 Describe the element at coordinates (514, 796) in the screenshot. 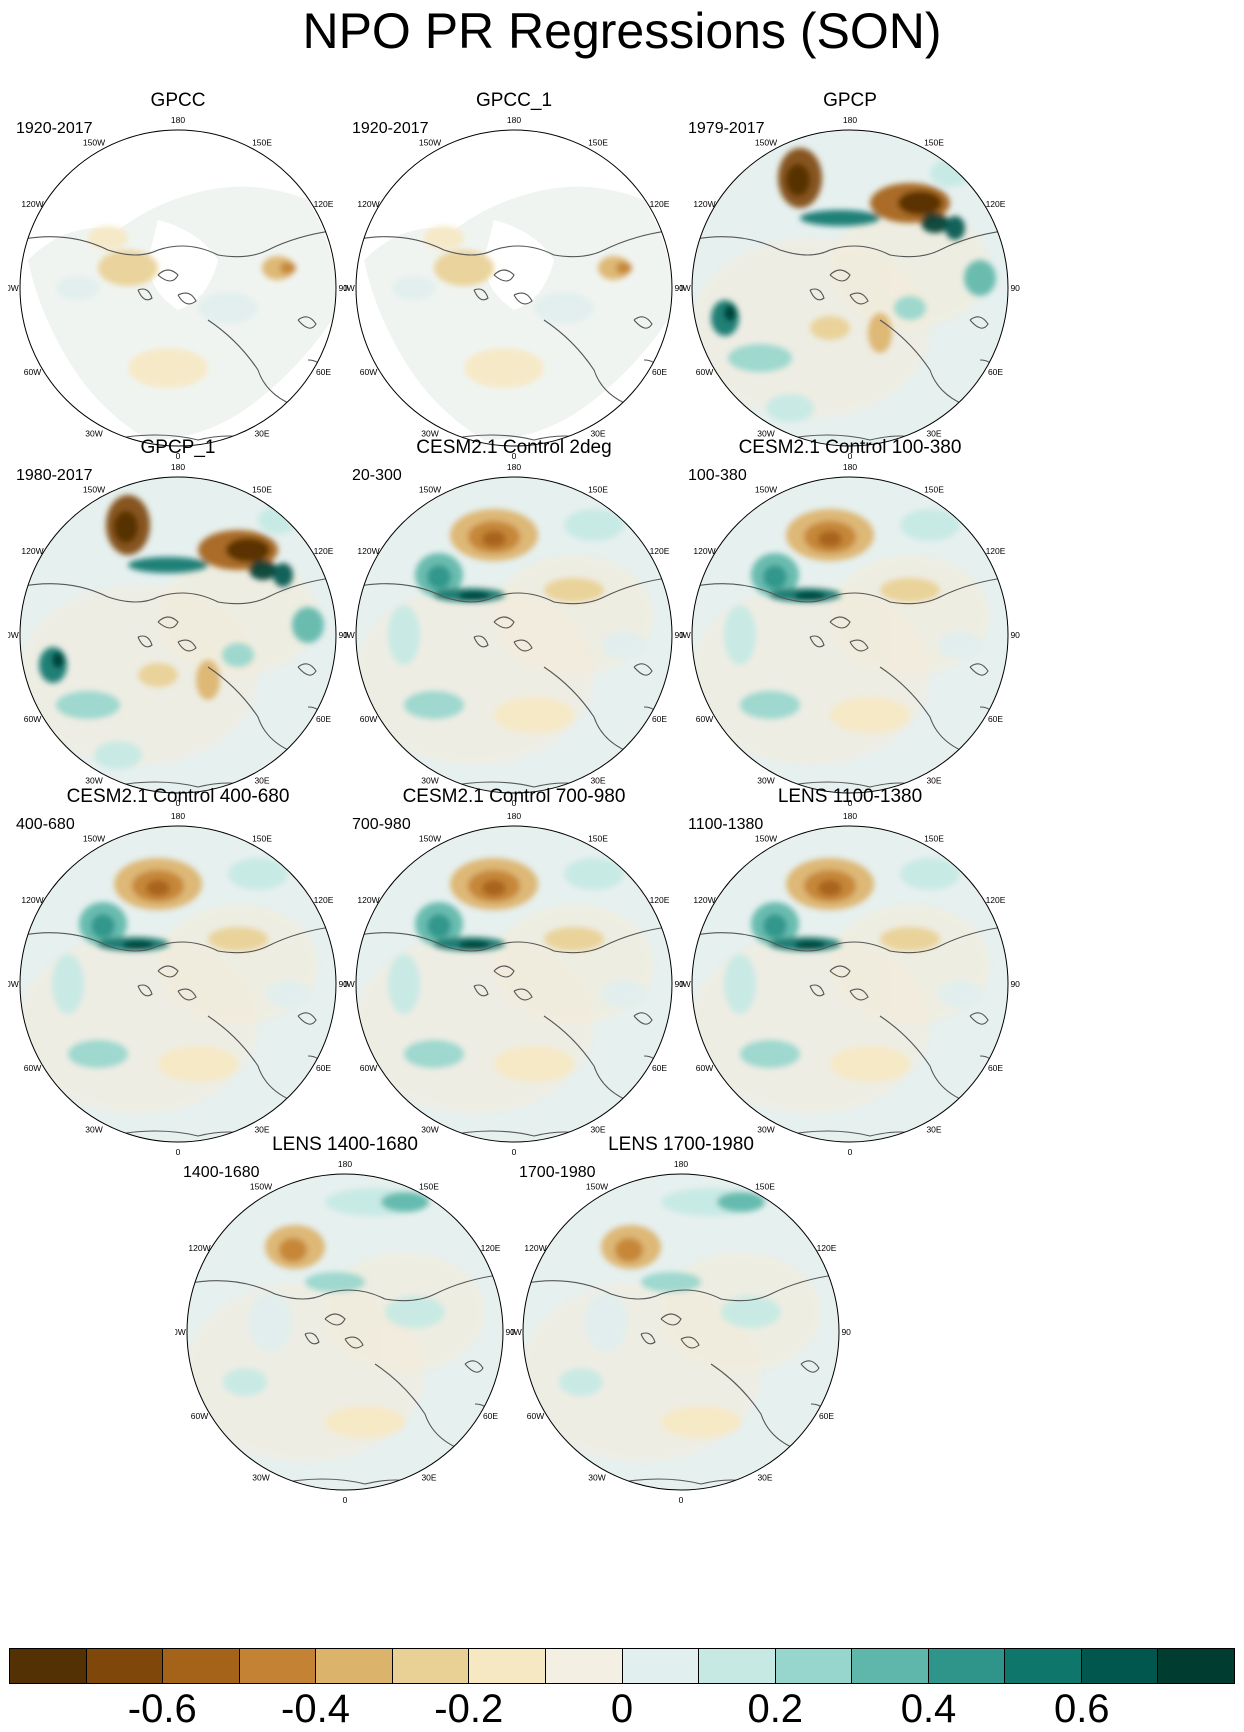

I see `panel-title: CESM2.1 Control 700-980` at that location.